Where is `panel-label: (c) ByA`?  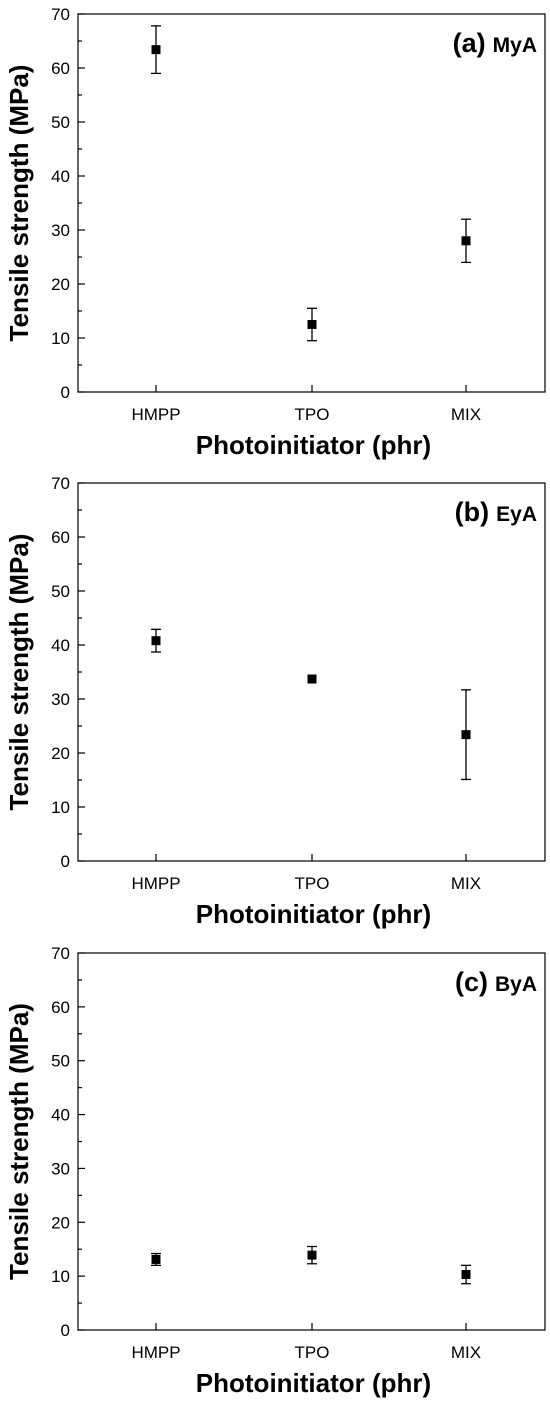 panel-label: (c) ByA is located at coordinates (496, 982).